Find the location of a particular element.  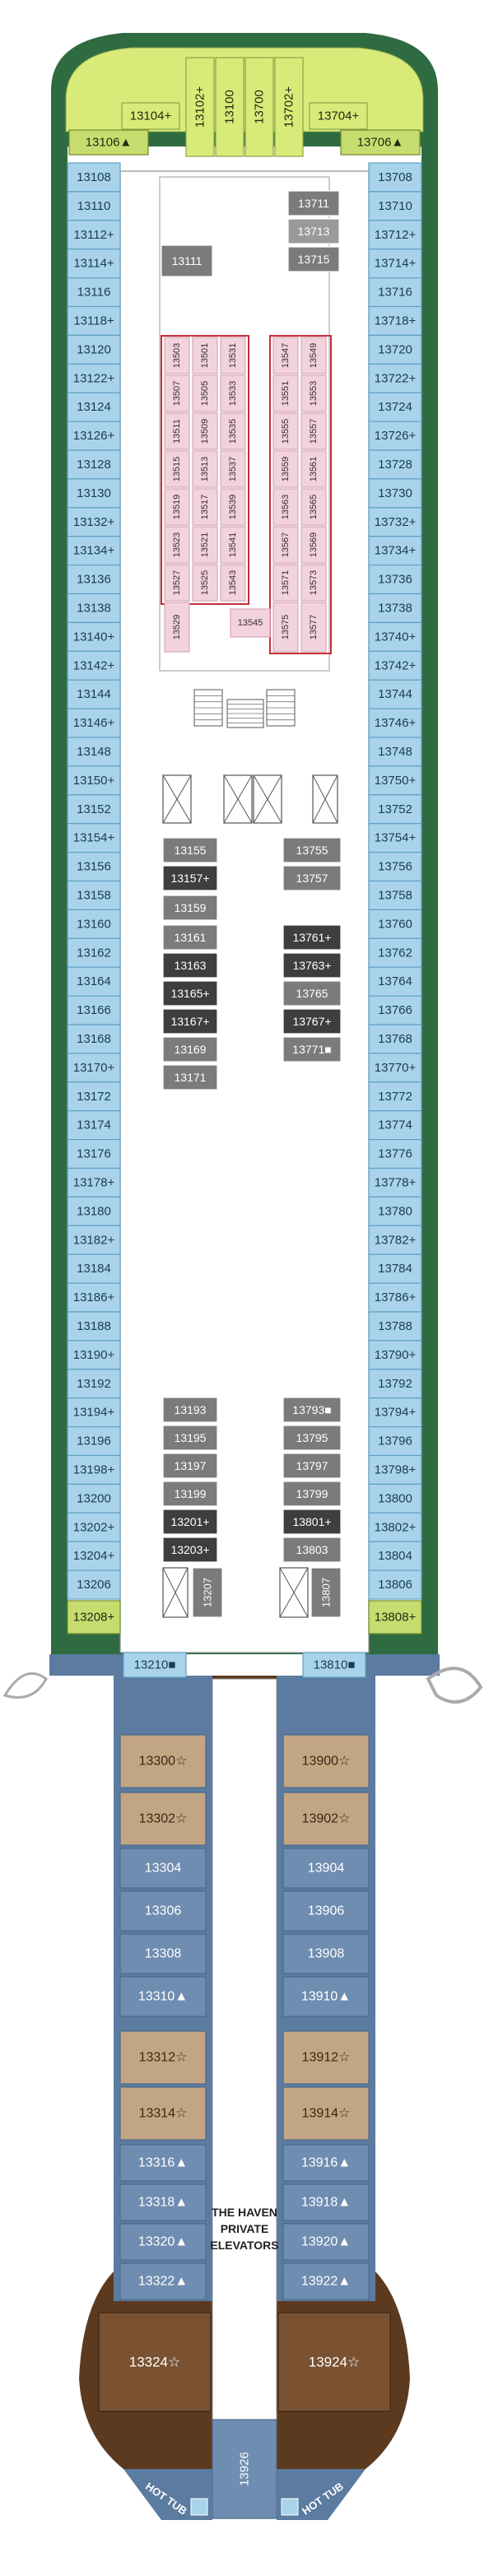

cabin-13515: 13515 is located at coordinates (177, 469).